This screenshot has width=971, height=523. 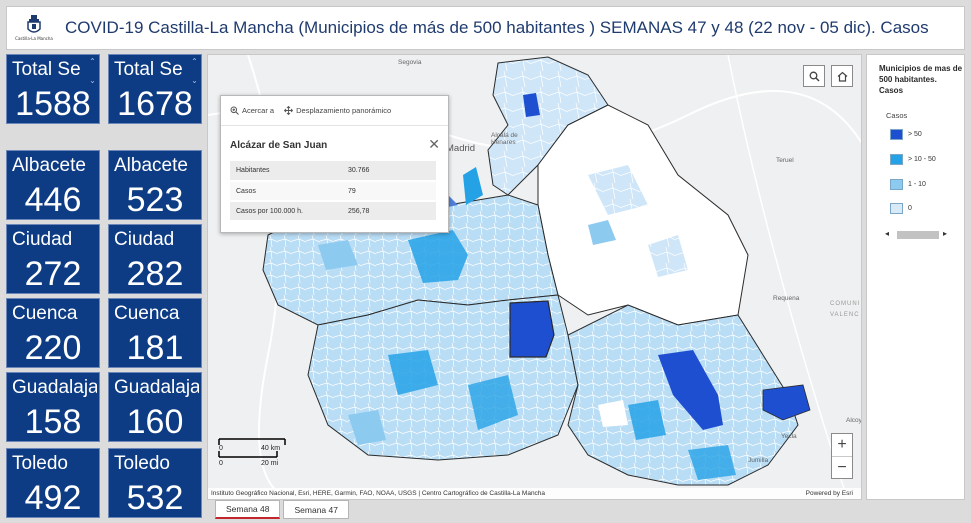 What do you see at coordinates (34, 38) in the screenshot?
I see `logo-text: Castilla-La Mancha` at bounding box center [34, 38].